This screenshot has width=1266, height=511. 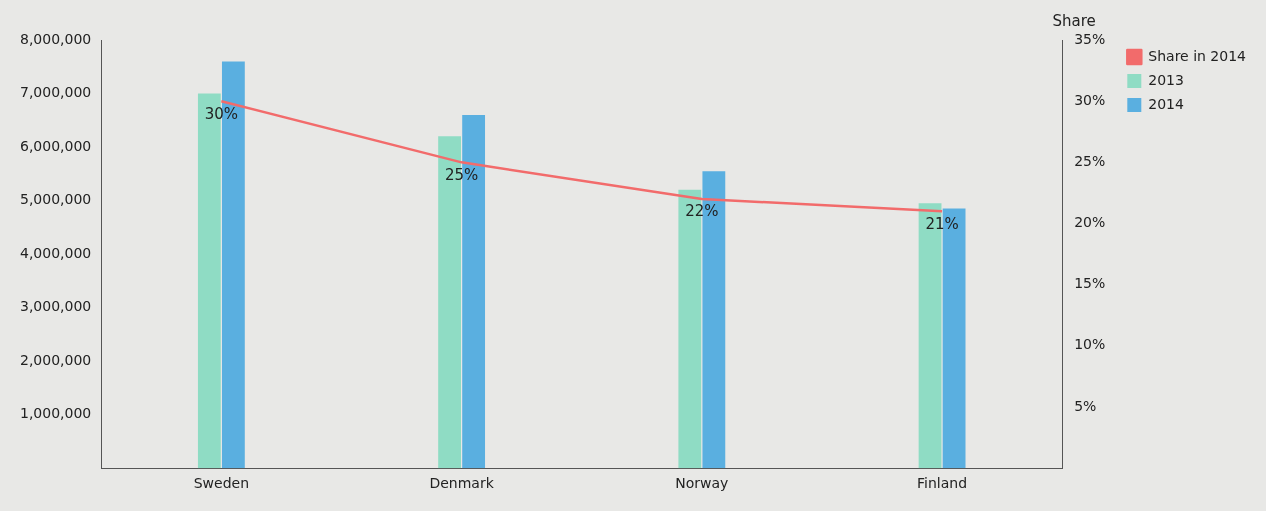 I want to click on y-tick-label: 4,000,000, so click(x=55, y=252).